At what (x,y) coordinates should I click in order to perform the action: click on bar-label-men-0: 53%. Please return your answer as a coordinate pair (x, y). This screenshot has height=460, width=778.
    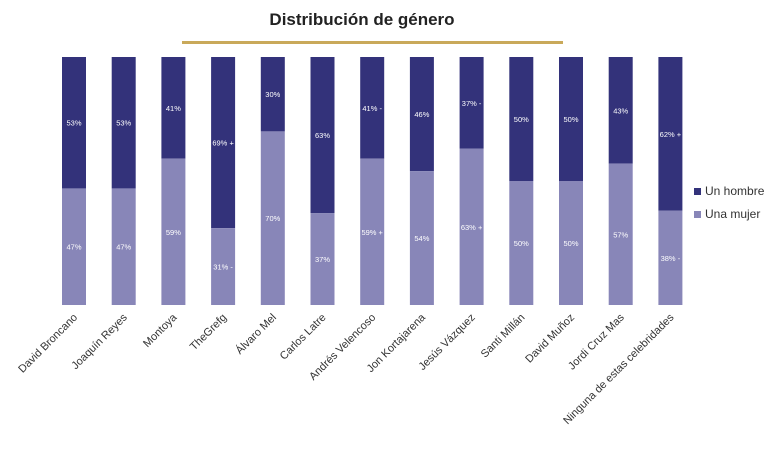
    Looking at the image, I should click on (73, 123).